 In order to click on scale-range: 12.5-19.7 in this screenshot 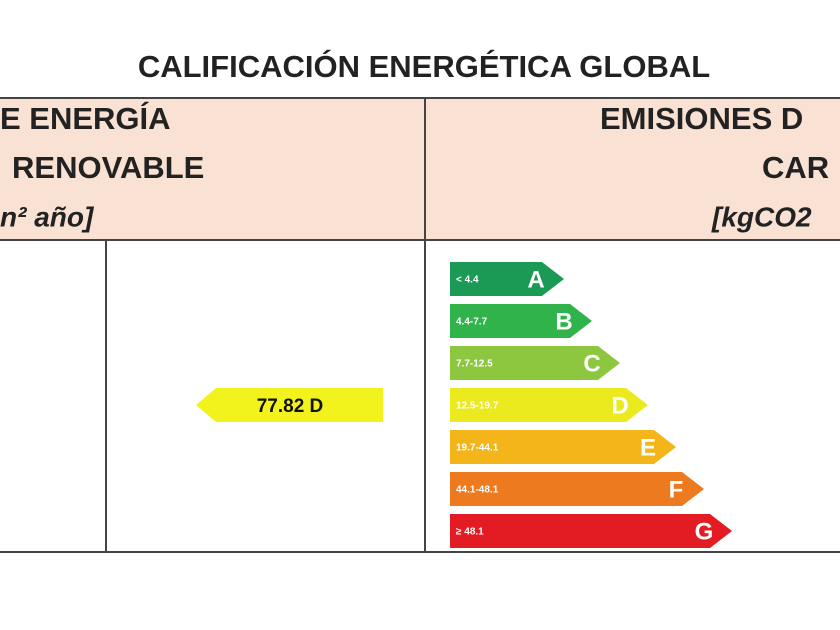, I will do `click(477, 406)`.